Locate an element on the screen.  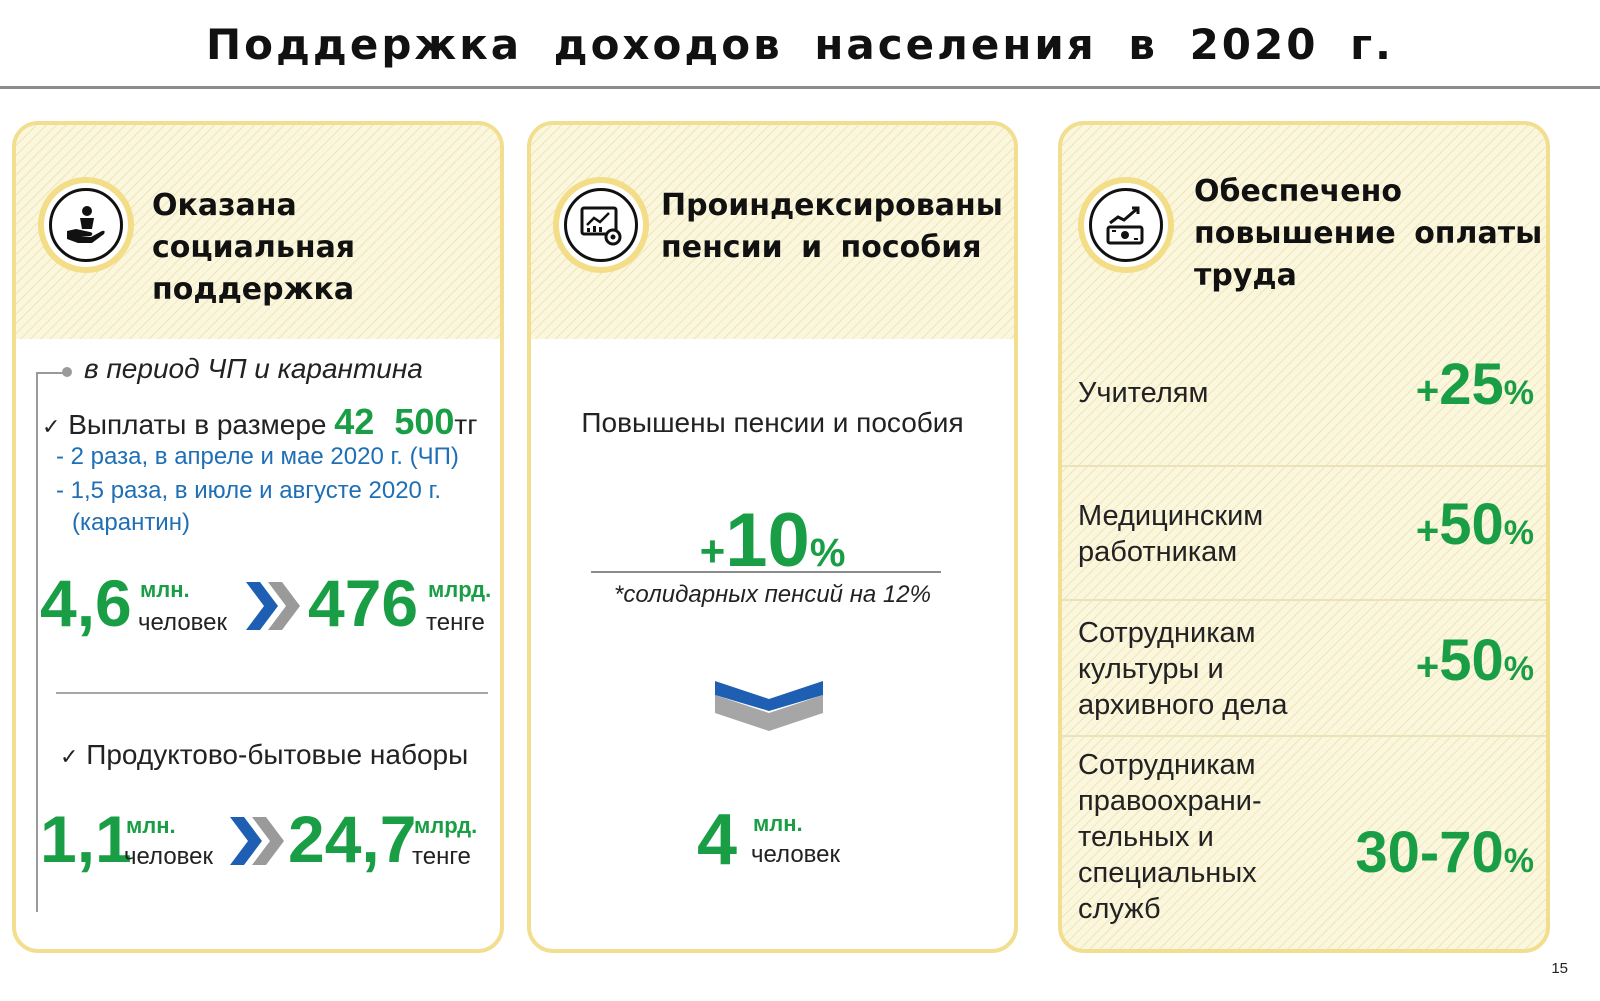
row-label: Медицинским работникам is located at coordinates (1171, 534).